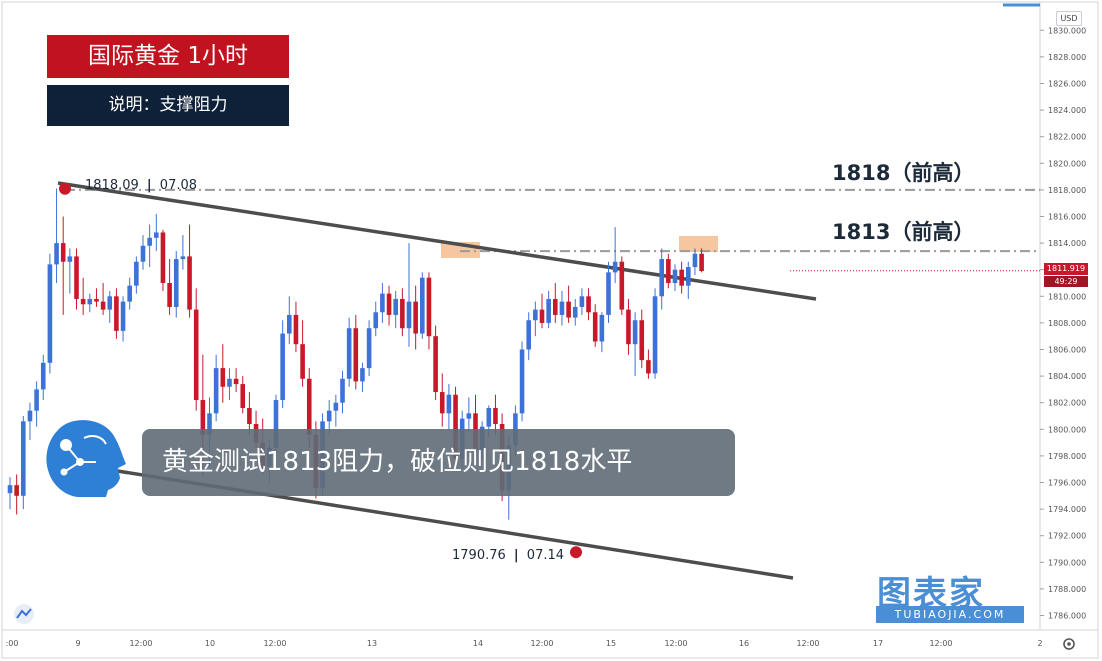  Describe the element at coordinates (1039, 643) in the screenshot. I see `time-tick-label: 2` at that location.